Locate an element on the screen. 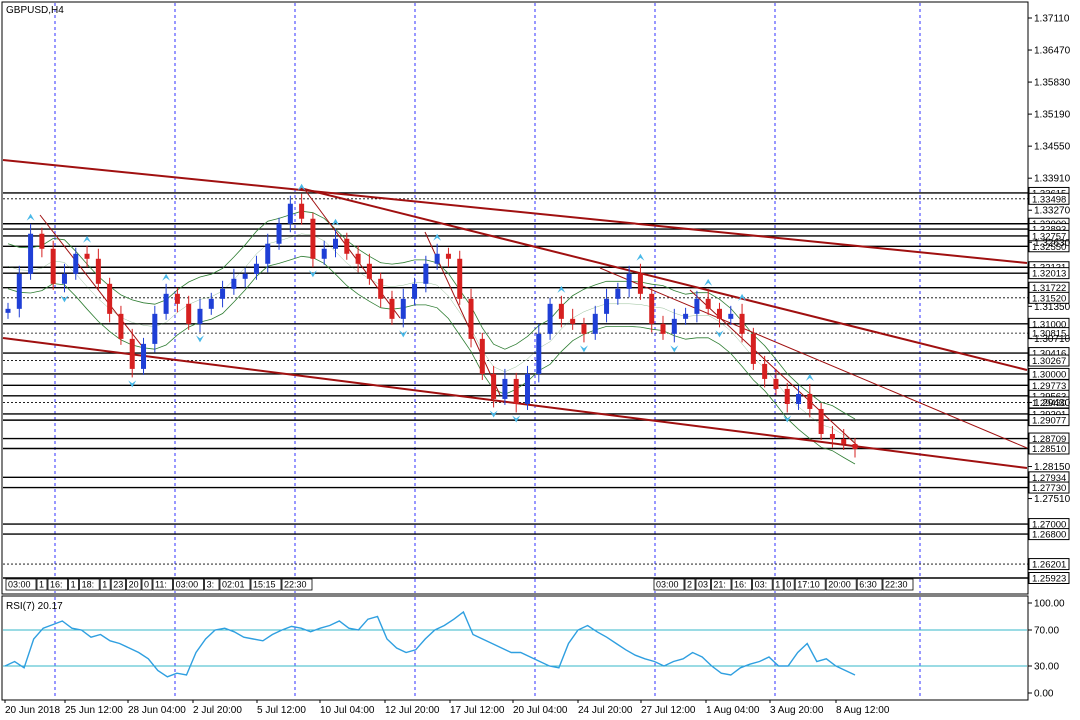  level-tag-label: 1.32757 is located at coordinates (1049, 236).